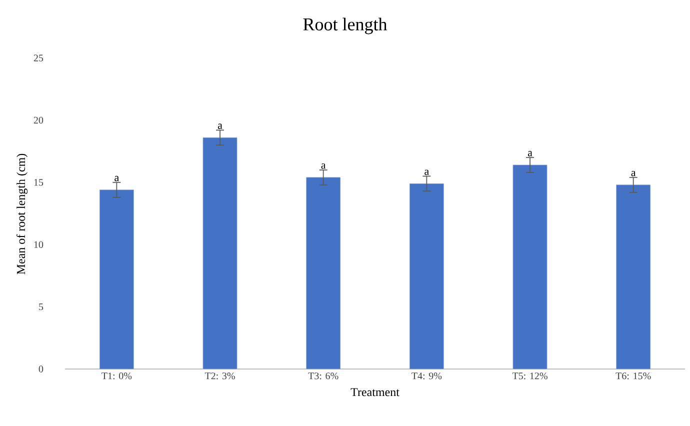 This screenshot has width=690, height=426. I want to click on y-tick-label: 25, so click(39, 58).